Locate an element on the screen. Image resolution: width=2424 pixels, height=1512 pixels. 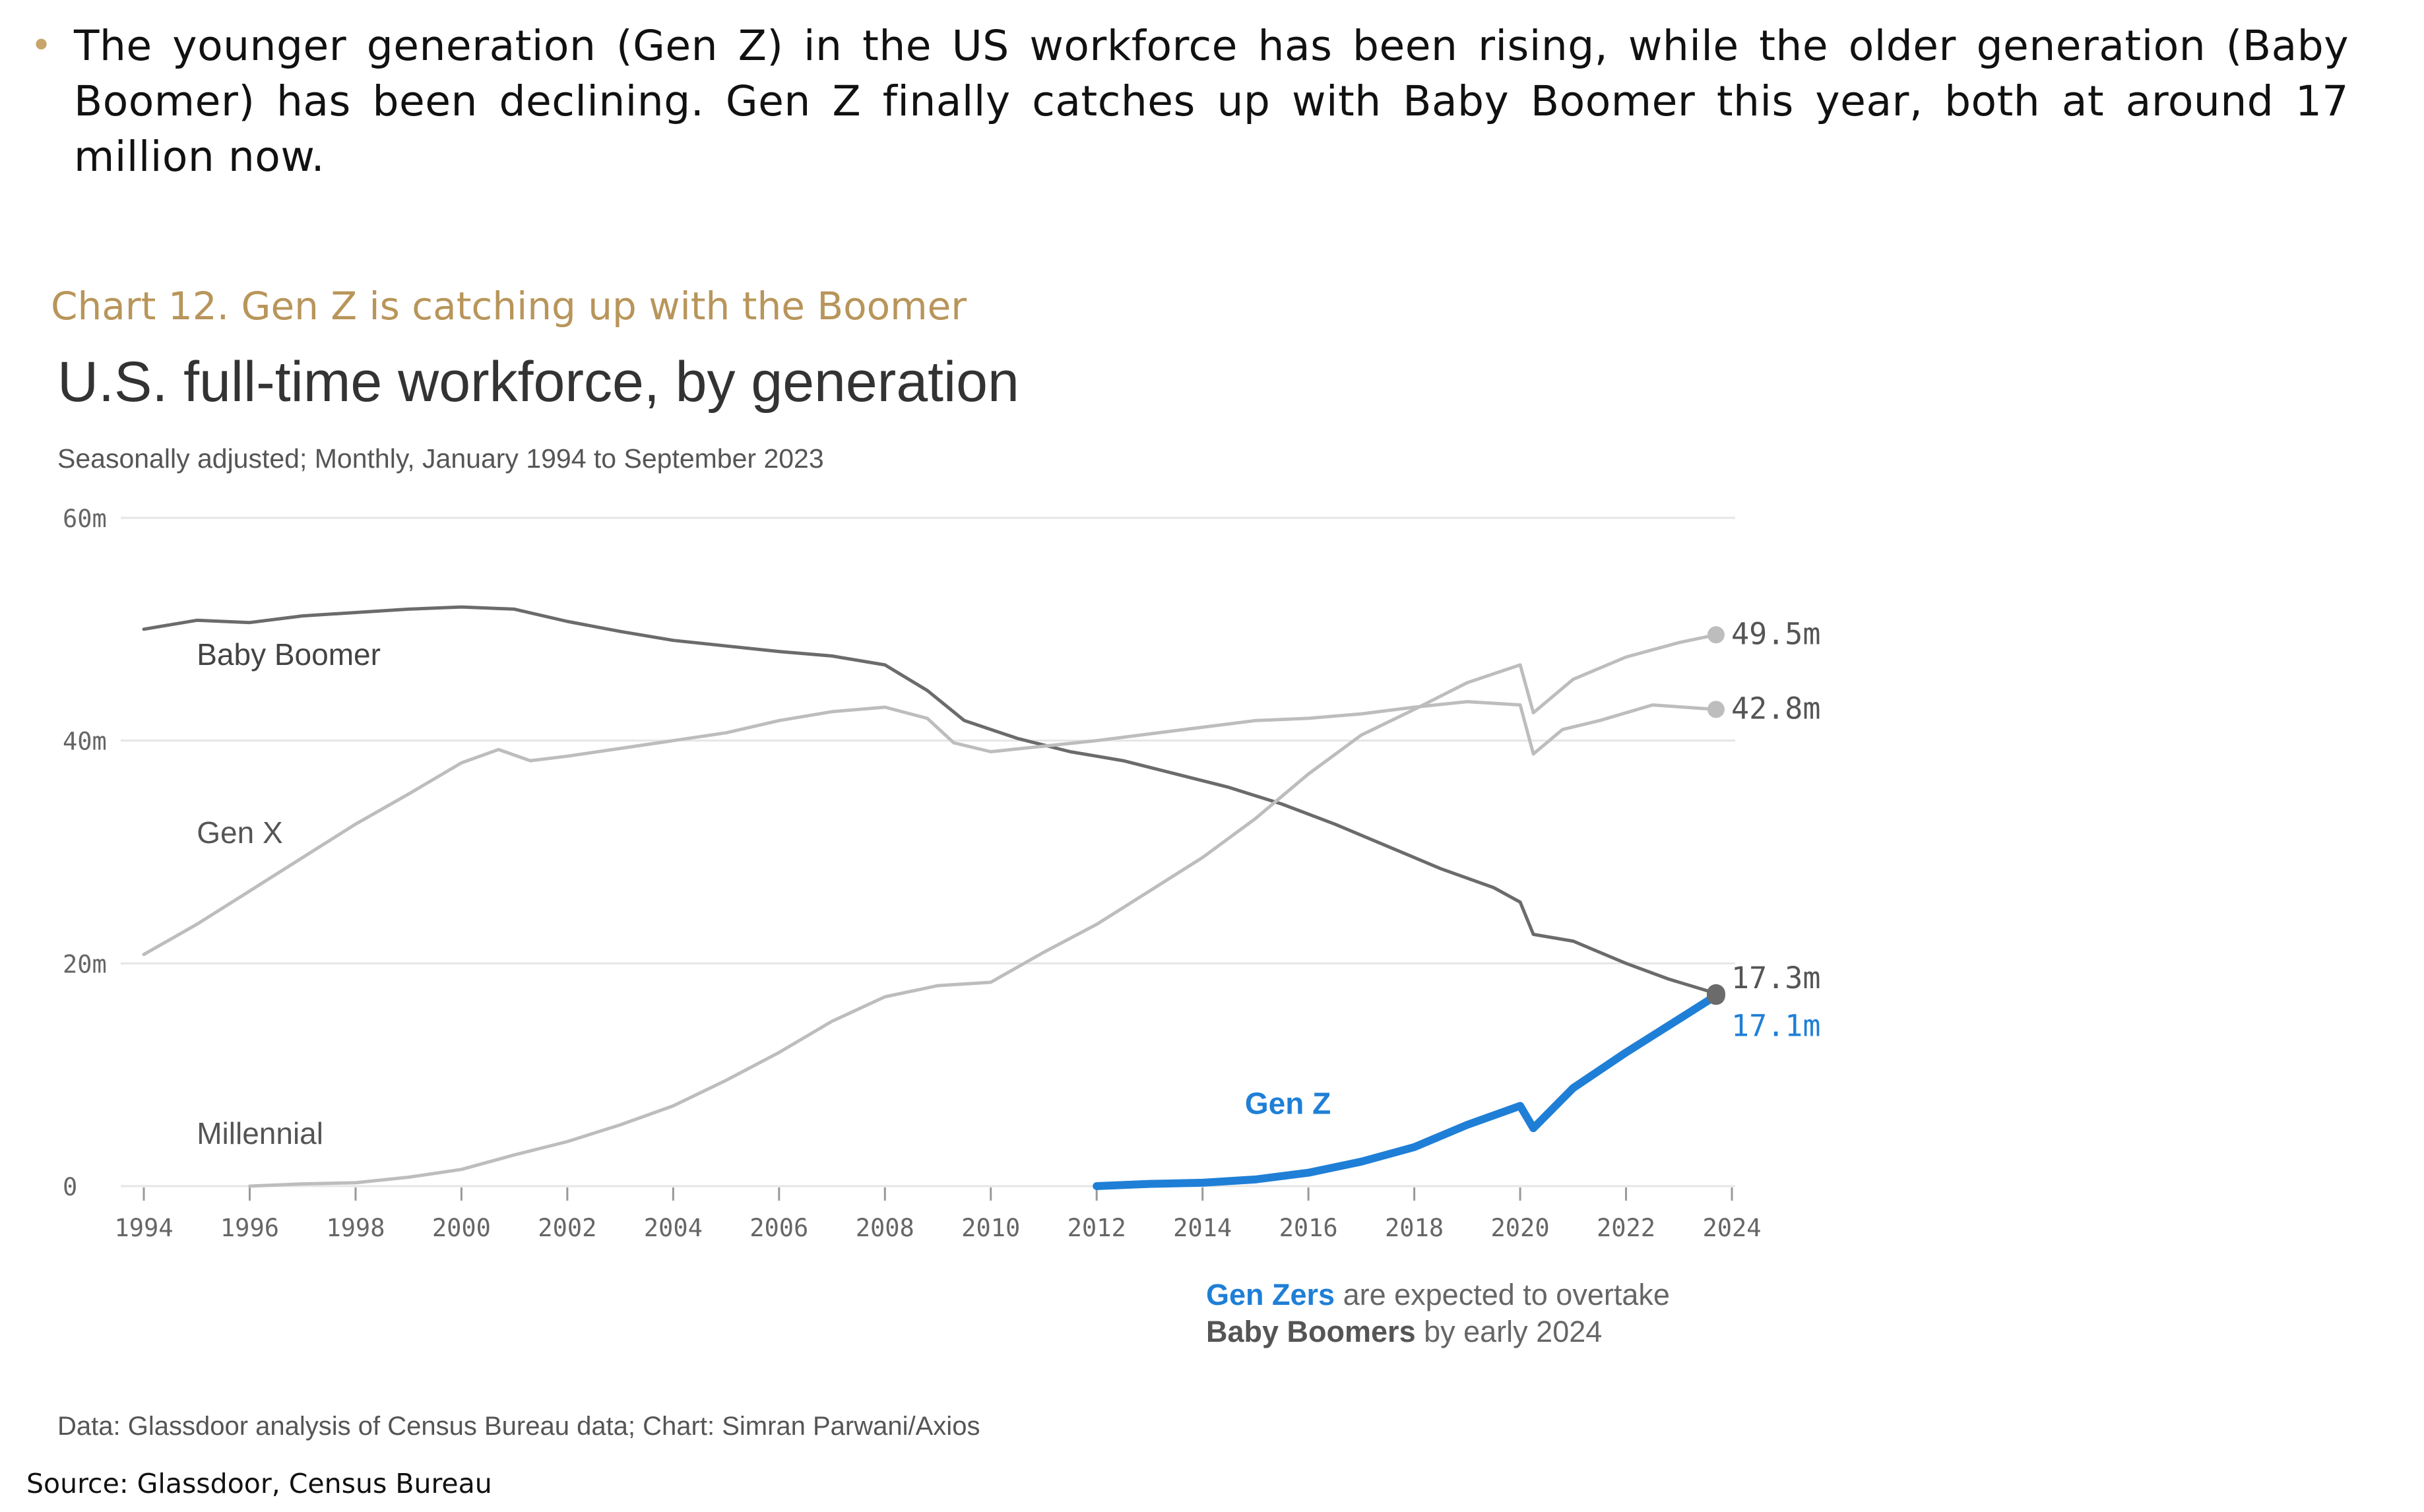
series-label-millennial: Millennial is located at coordinates (260, 1133).